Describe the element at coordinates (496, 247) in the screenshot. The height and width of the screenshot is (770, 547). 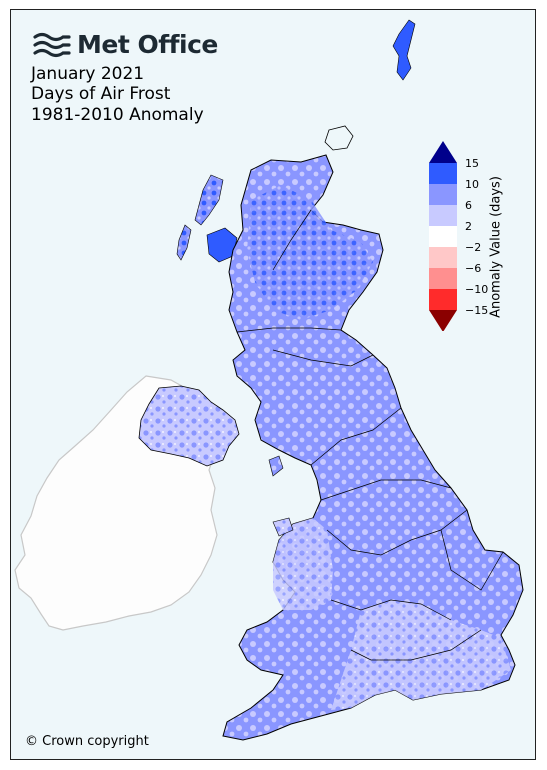
I see `legend-label: Anomaly Value (days)` at that location.